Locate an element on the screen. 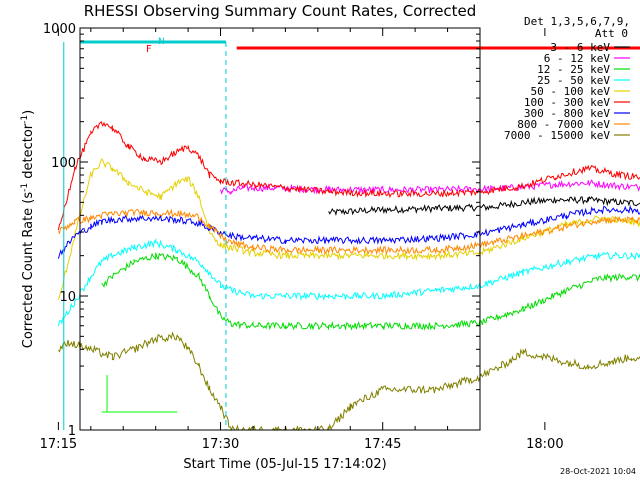  y-tick-label: 1 is located at coordinates (72, 431).